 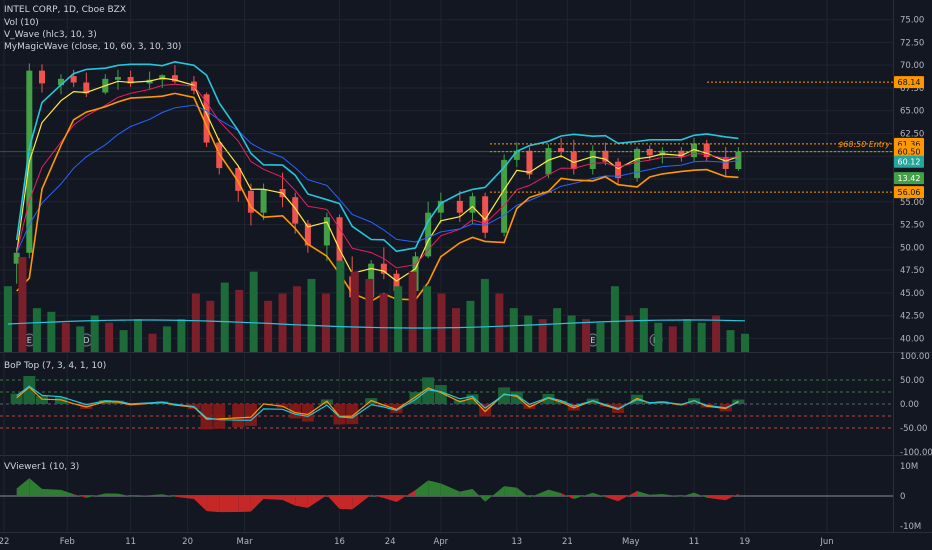 What do you see at coordinates (446, 495) in the screenshot?
I see `vviewer-panel` at bounding box center [446, 495].